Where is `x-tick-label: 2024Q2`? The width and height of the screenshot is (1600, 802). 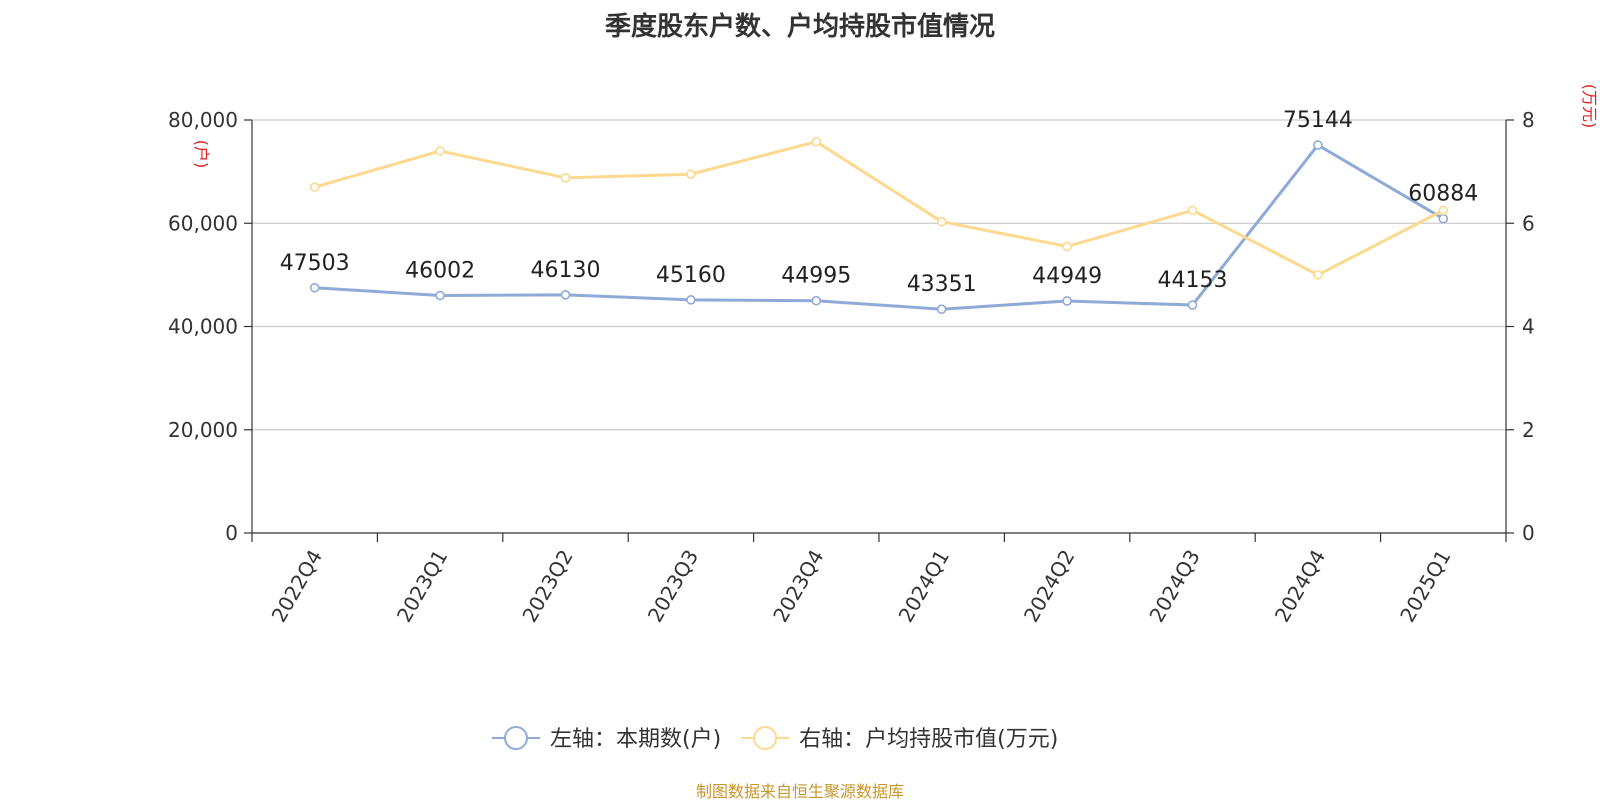
x-tick-label: 2024Q2 is located at coordinates (1049, 586).